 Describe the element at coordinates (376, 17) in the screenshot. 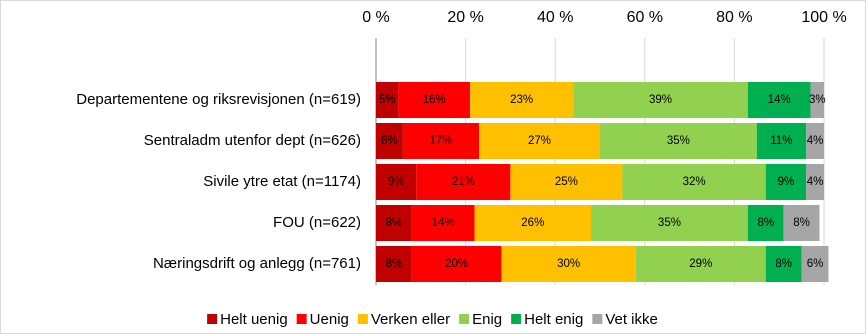

I see `x-tick-label: 0 %` at that location.